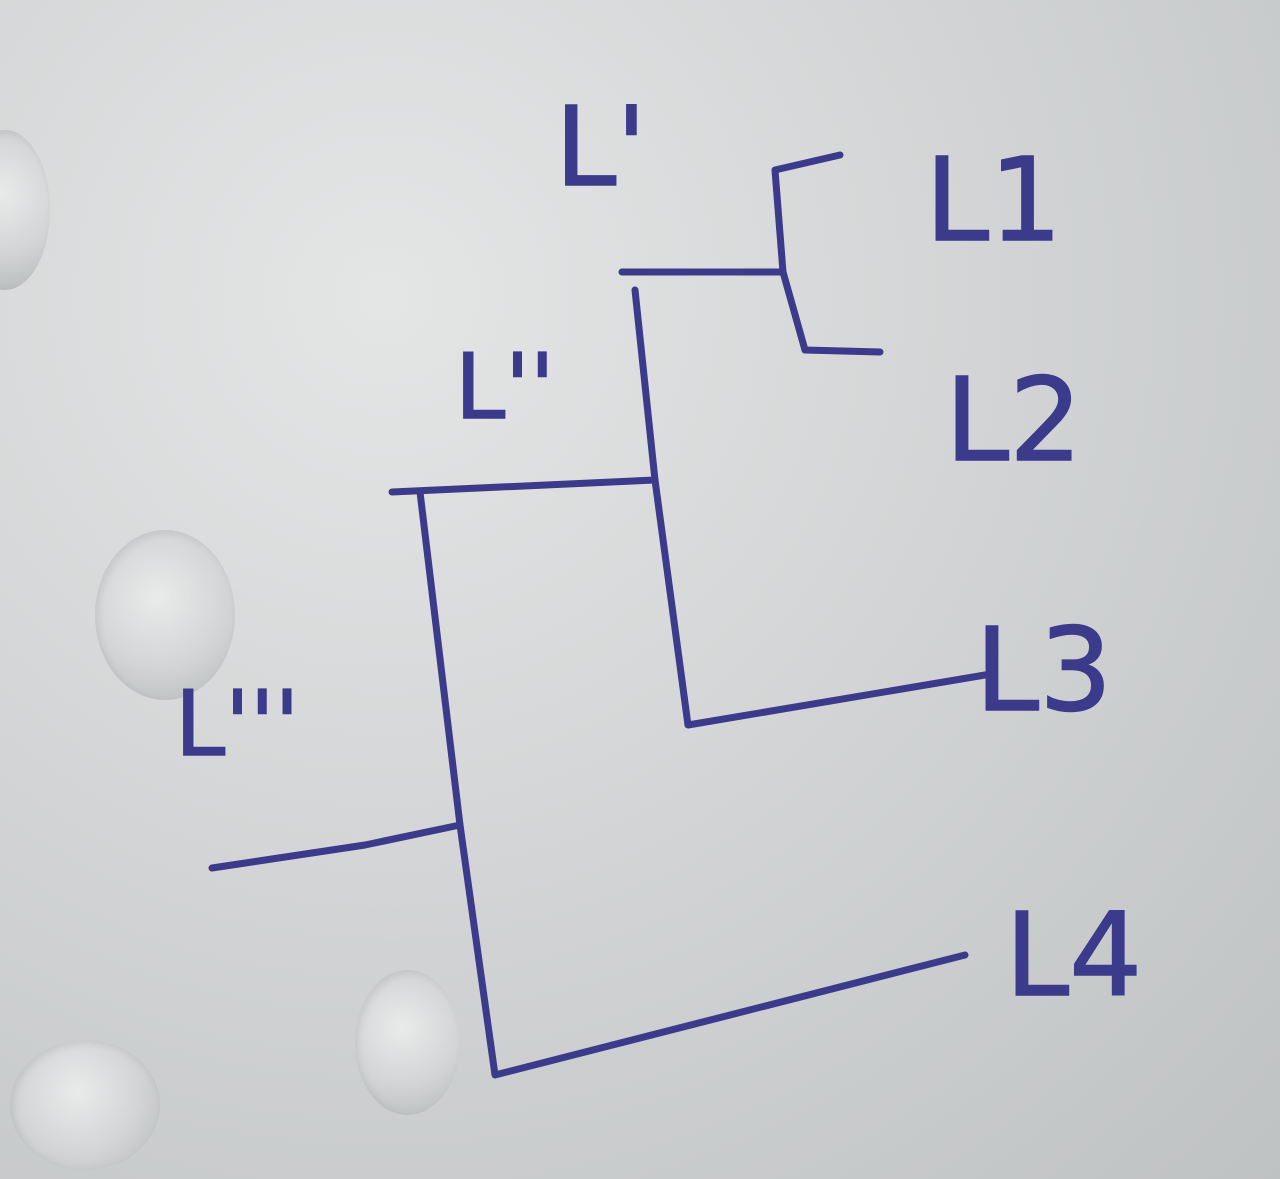 The image size is (1280, 1179). Describe the element at coordinates (820, 602) in the screenshot. I see `branch-l3` at that location.